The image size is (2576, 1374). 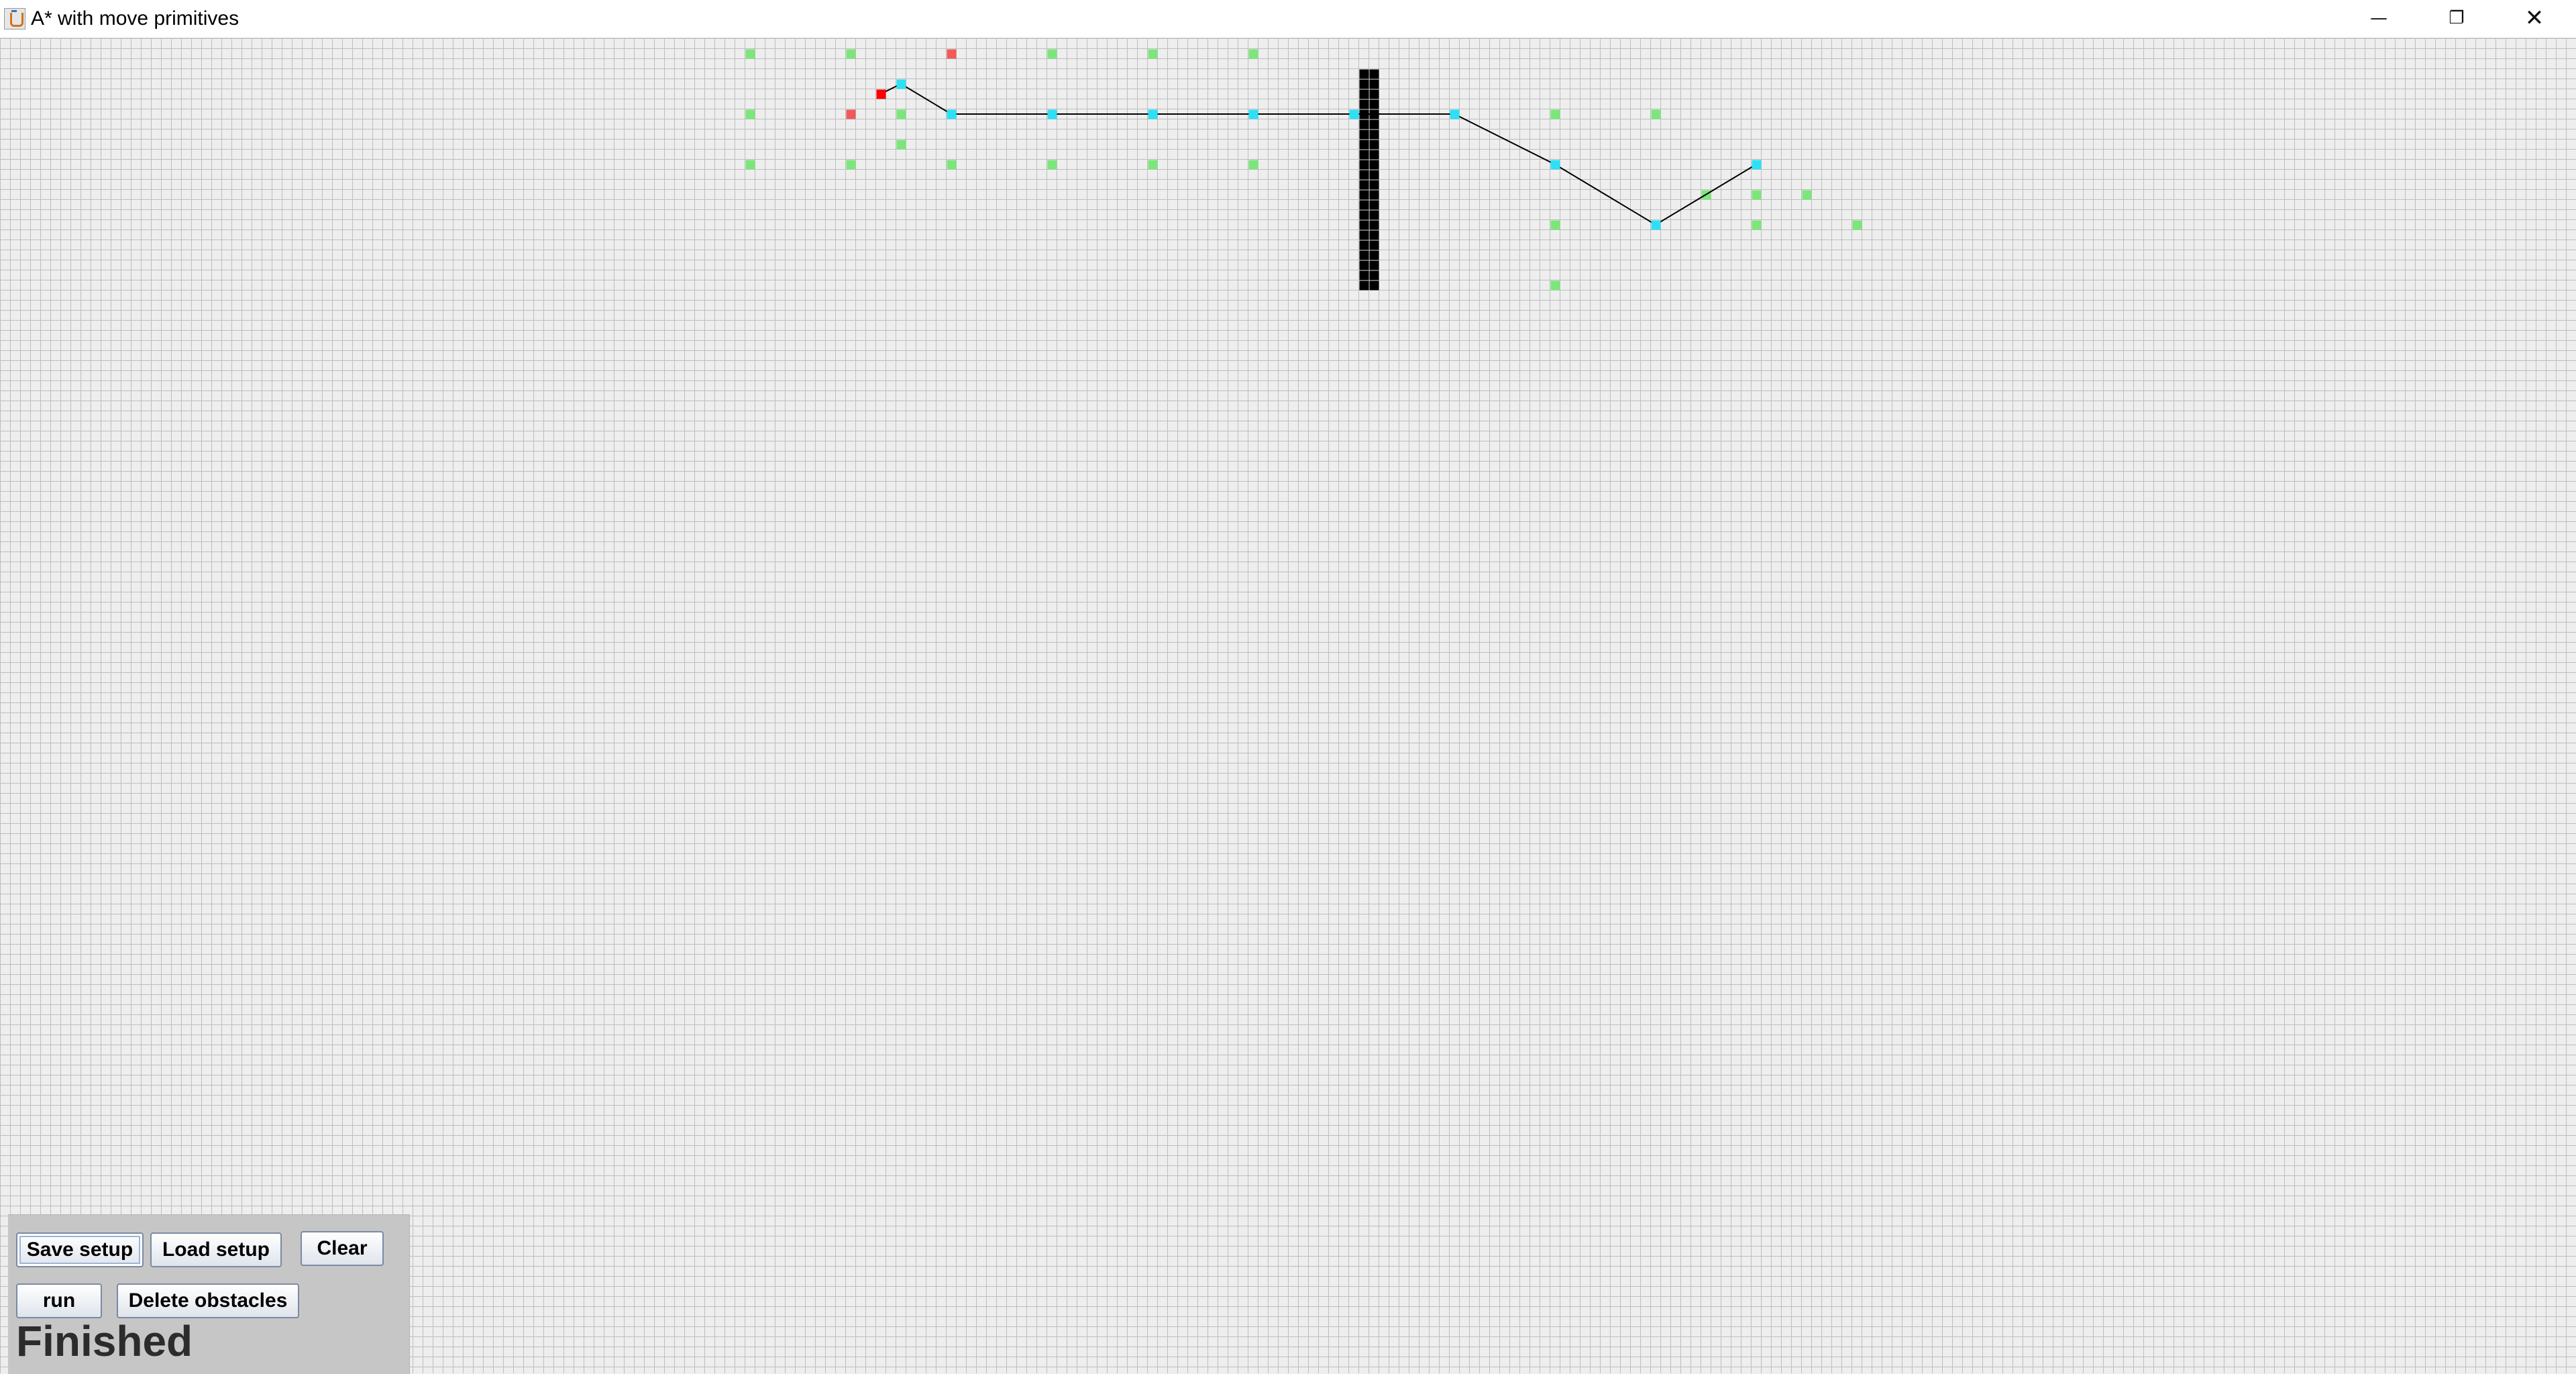 I want to click on java-cup-icon, so click(x=14, y=19).